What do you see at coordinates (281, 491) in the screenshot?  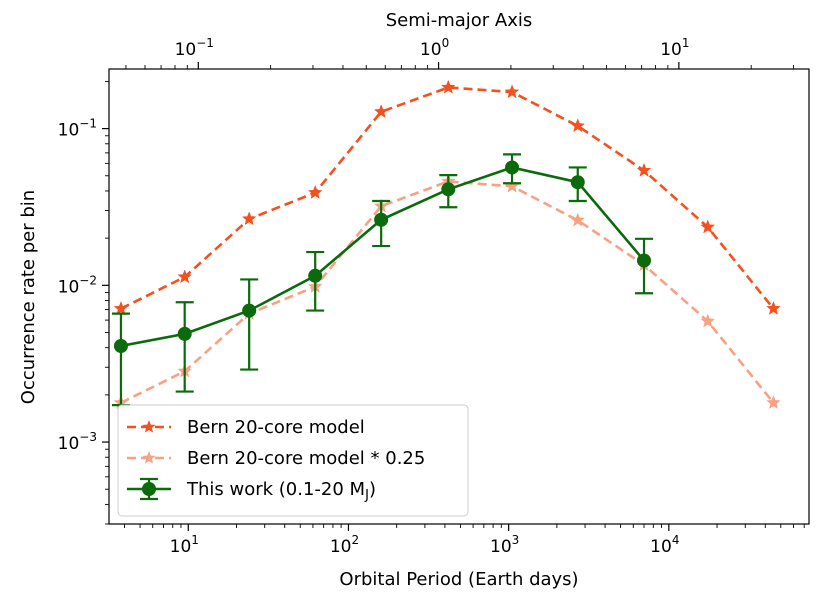 I see `legend-label: This work (0.1-20 MJ)` at bounding box center [281, 491].